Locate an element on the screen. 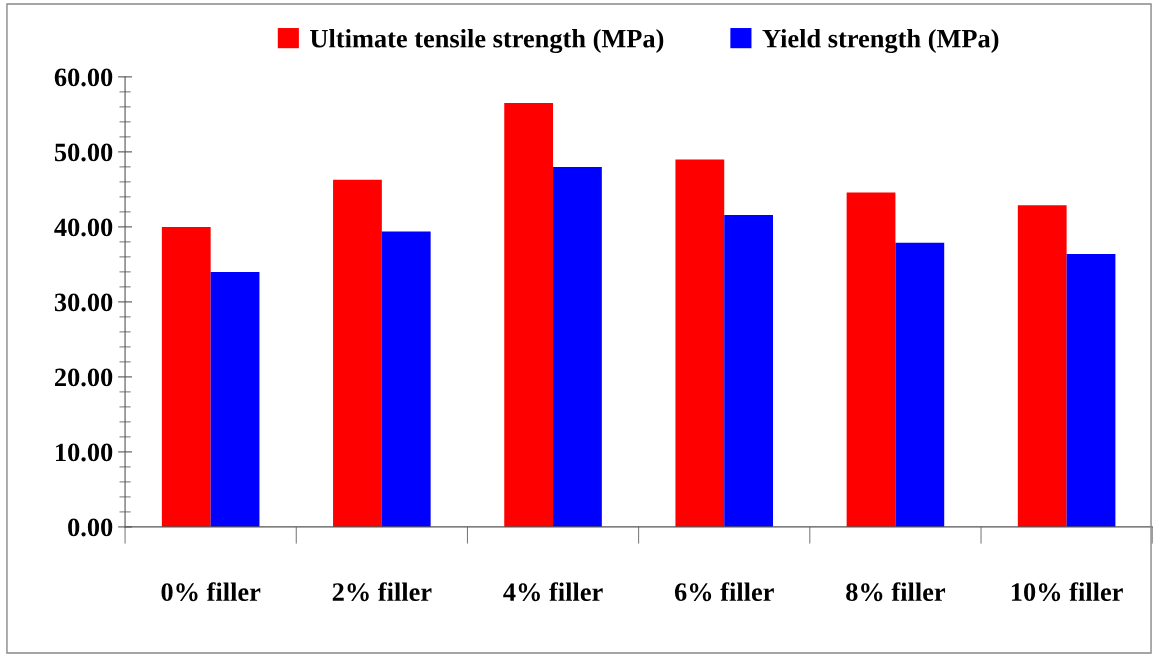  y-tick-label: 0.00 is located at coordinates (90, 527).